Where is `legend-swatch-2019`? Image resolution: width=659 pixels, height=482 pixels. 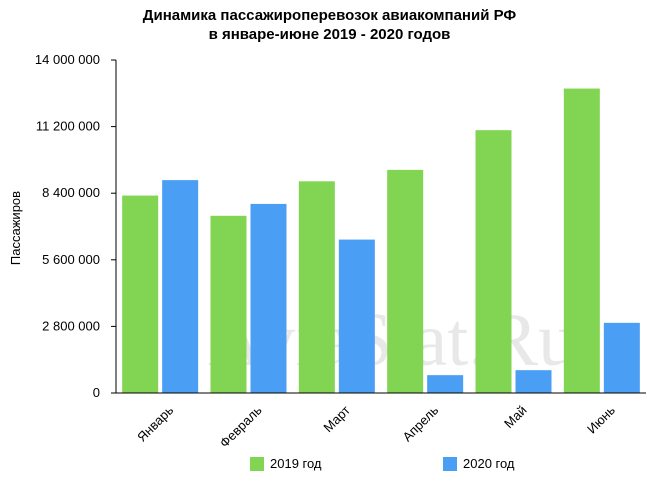 legend-swatch-2019 is located at coordinates (257, 463).